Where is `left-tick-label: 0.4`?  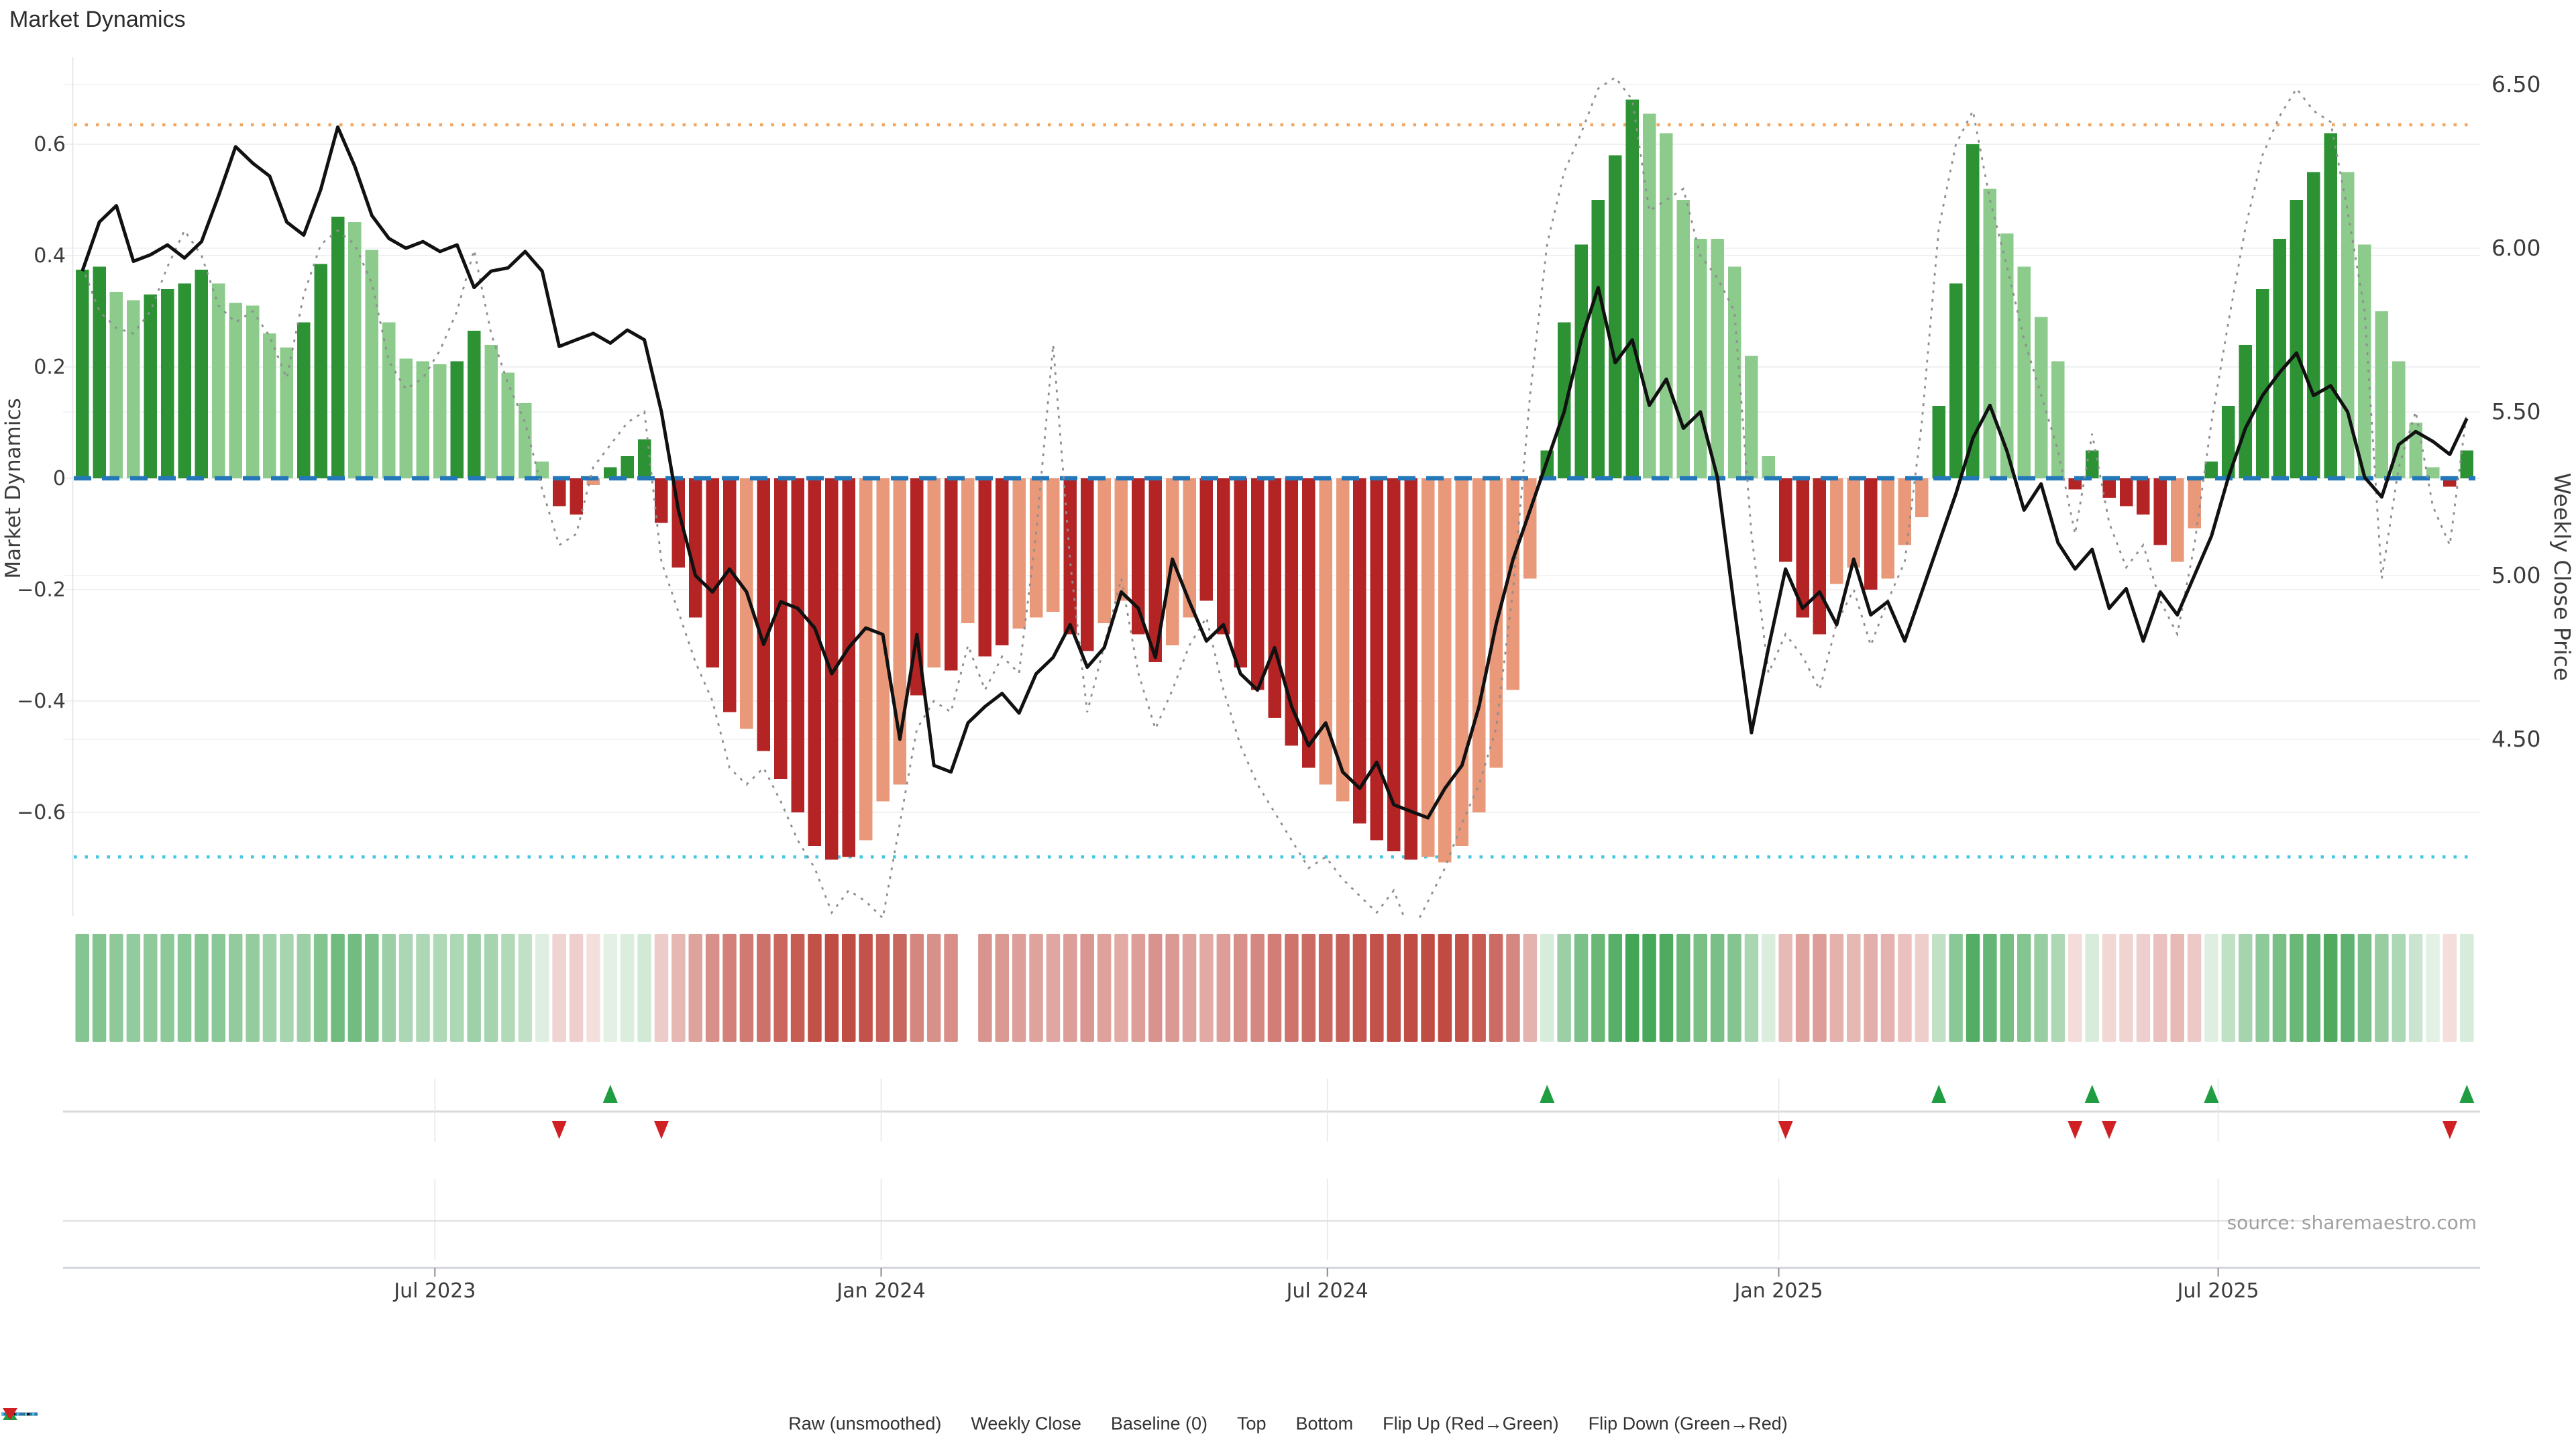 left-tick-label: 0.4 is located at coordinates (50, 256).